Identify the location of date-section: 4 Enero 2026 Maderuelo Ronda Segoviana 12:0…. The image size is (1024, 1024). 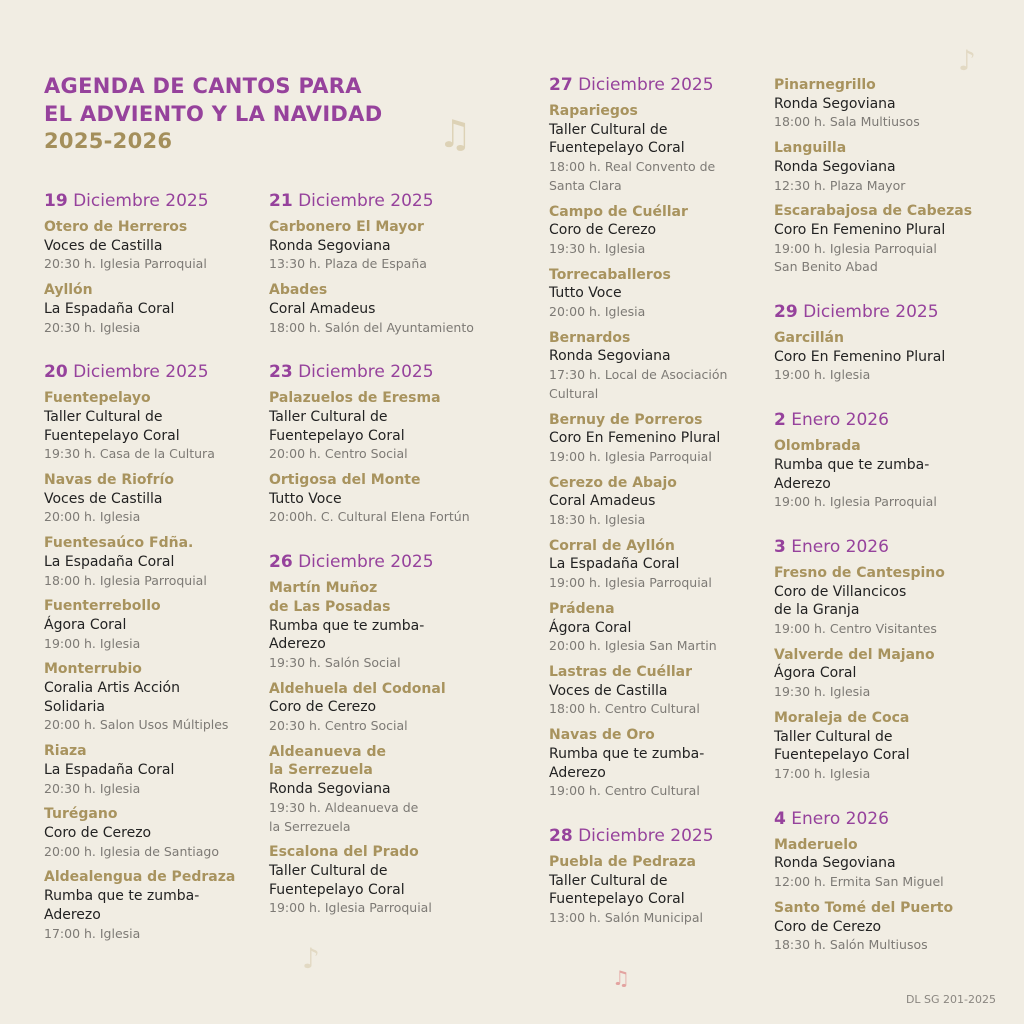
(899, 881).